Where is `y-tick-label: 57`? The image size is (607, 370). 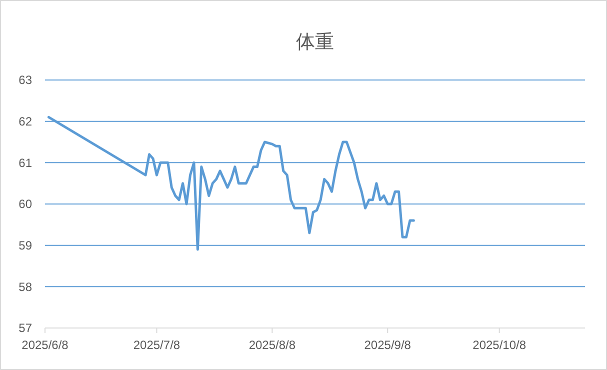
y-tick-label: 57 is located at coordinates (25, 328).